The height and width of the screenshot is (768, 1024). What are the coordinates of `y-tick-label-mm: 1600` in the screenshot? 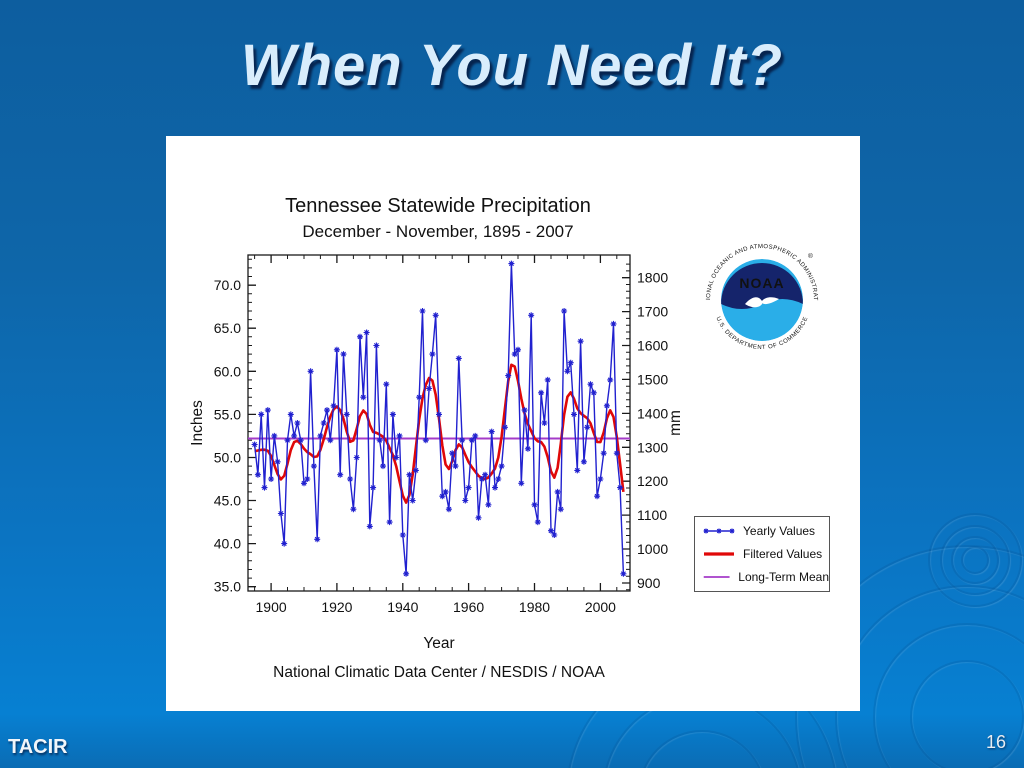 It's located at (652, 346).